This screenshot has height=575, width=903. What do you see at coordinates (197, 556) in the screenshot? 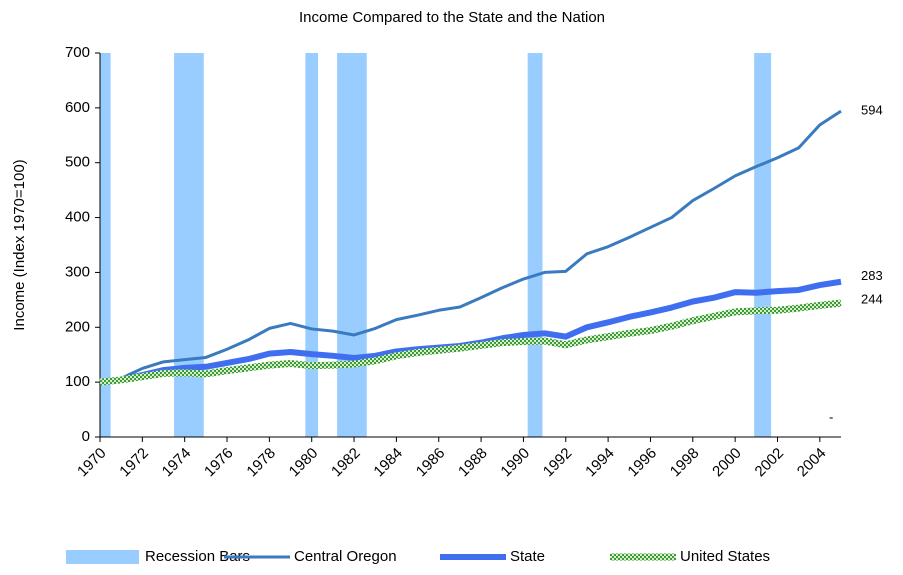
I see `legend-label: Recession Bars` at bounding box center [197, 556].